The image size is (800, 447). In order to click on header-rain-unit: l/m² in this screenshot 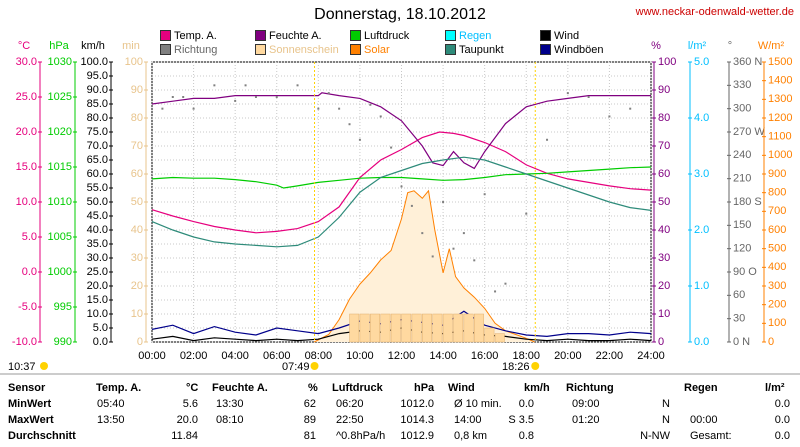, I will do `click(775, 388)`.